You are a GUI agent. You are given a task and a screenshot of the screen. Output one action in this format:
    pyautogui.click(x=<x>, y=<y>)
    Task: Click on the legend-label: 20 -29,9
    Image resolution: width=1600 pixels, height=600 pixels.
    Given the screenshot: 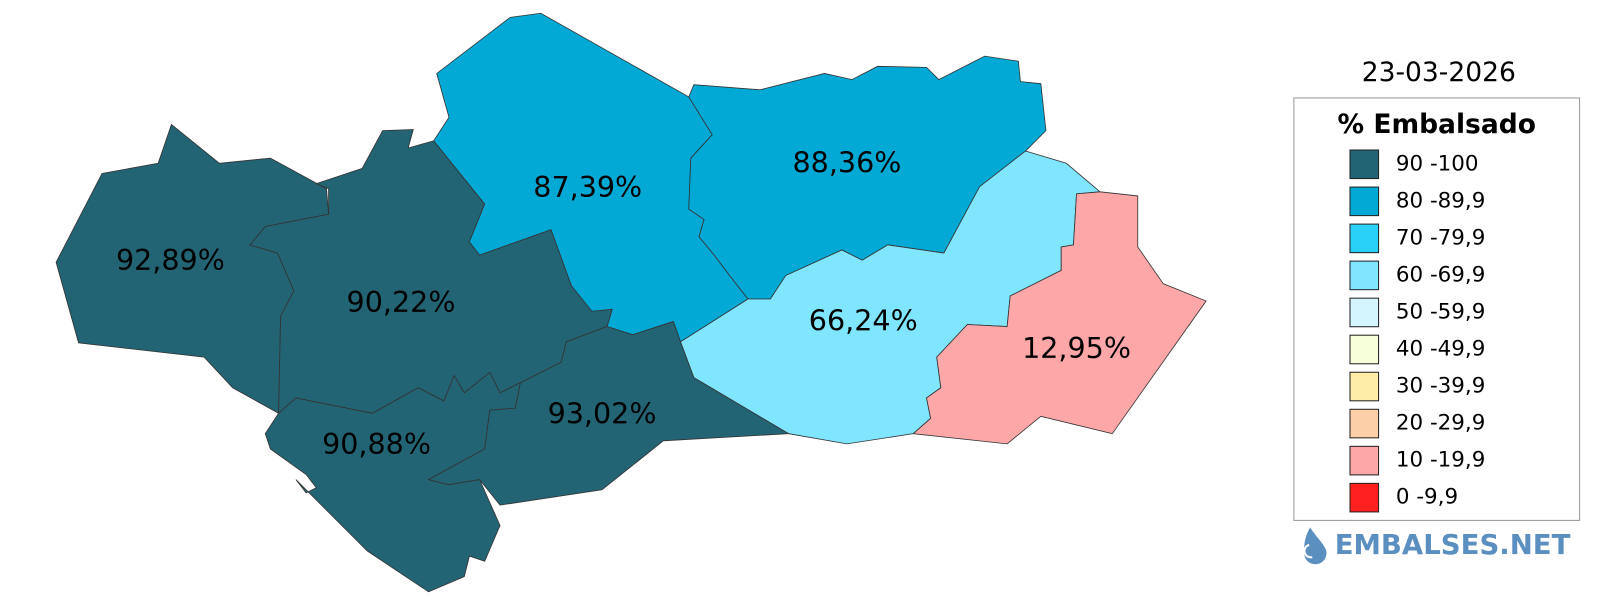 What is the action you would take?
    pyautogui.click(x=1440, y=423)
    